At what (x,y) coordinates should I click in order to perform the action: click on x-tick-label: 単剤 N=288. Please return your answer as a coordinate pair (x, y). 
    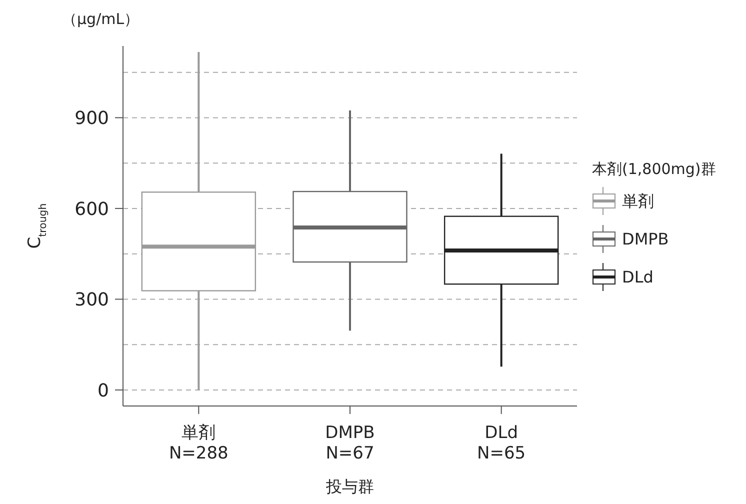
    Looking at the image, I should click on (198, 443).